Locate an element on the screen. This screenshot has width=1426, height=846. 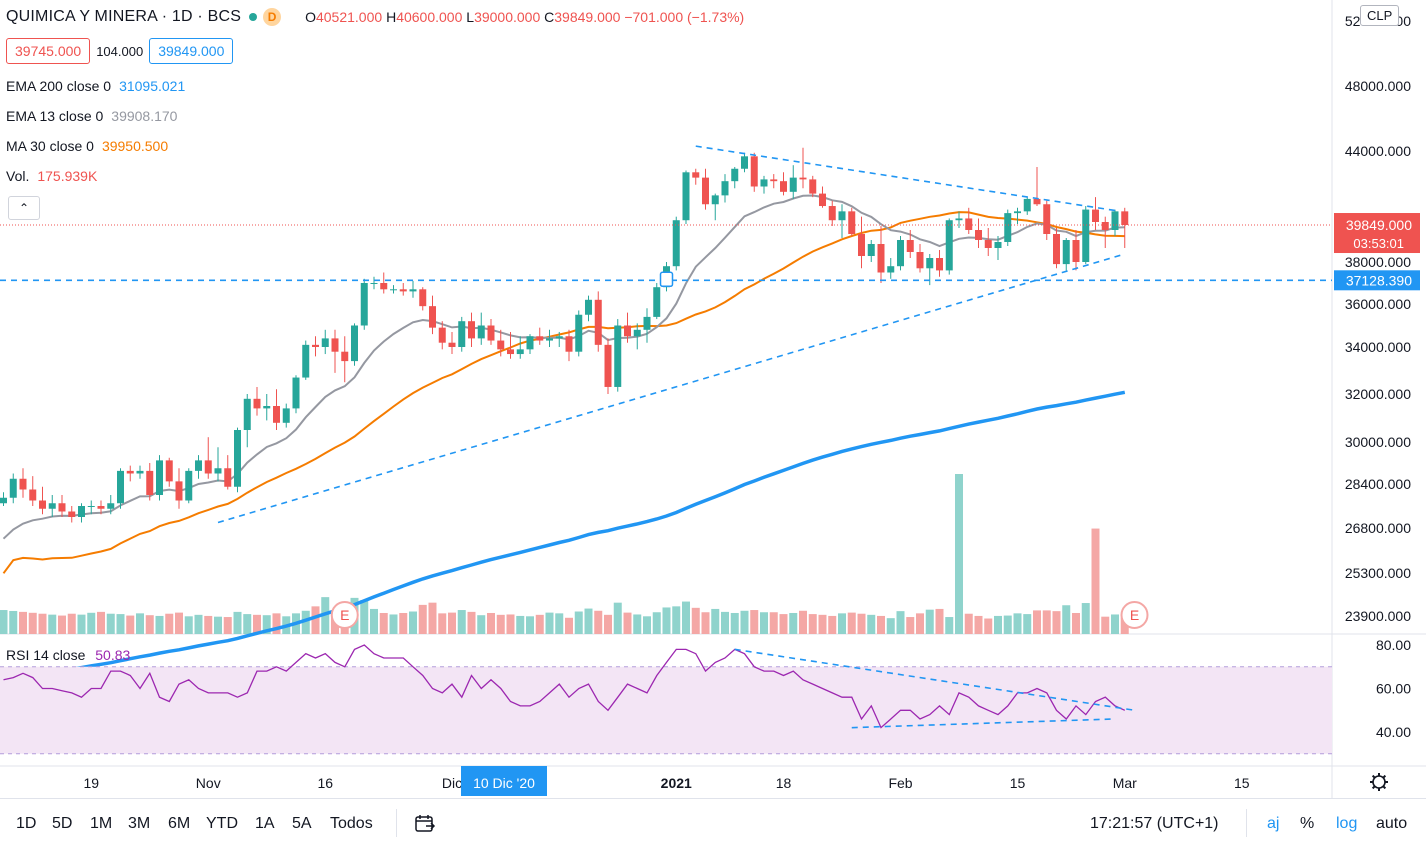
time-tick-label: 16 is located at coordinates (325, 783).